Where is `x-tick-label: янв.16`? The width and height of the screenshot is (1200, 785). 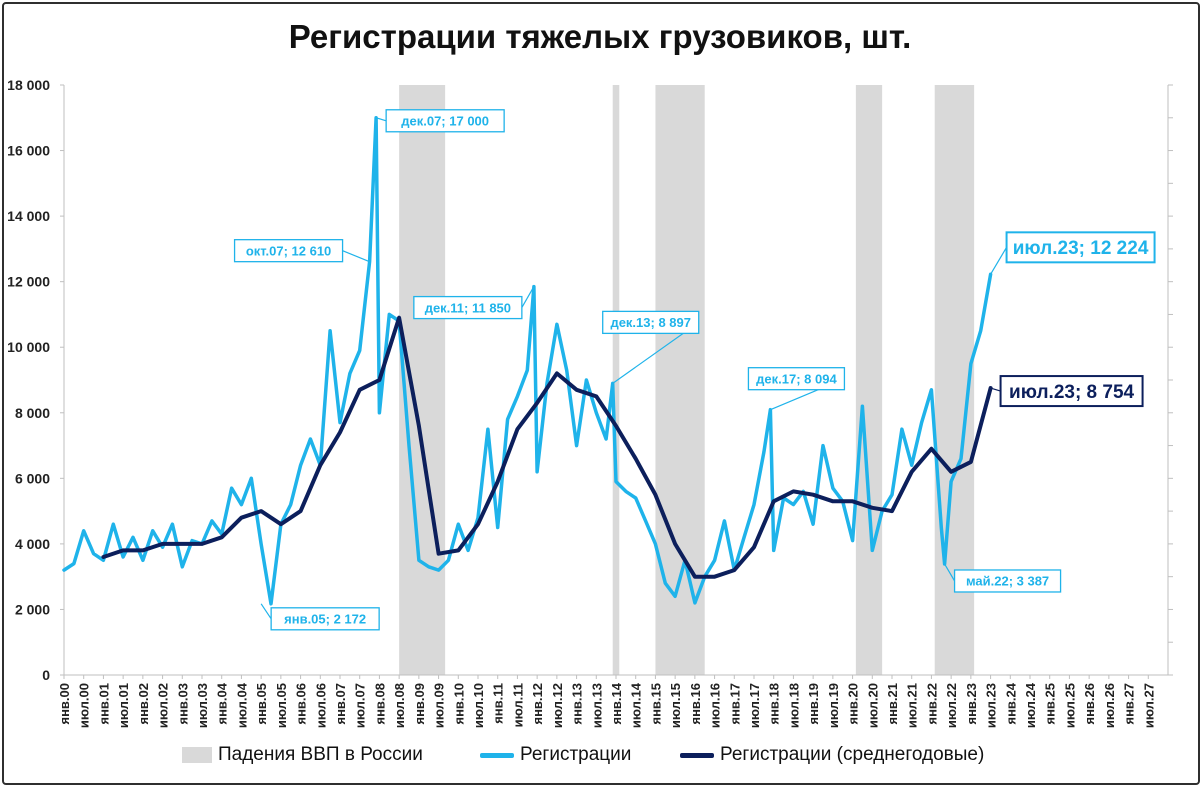
x-tick-label: янв.16 is located at coordinates (695, 704).